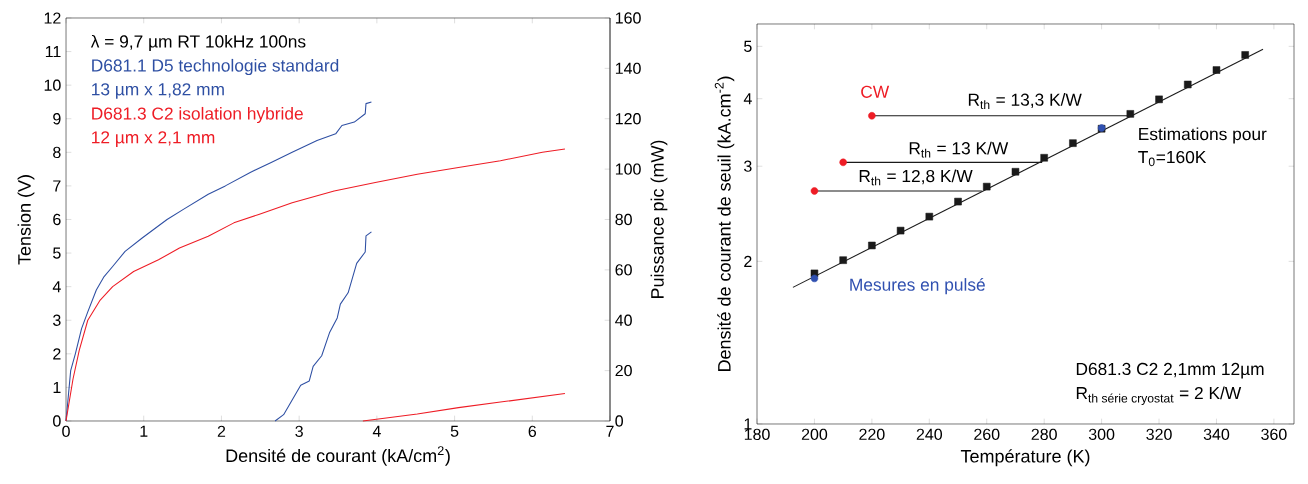 The height and width of the screenshot is (484, 1308). What do you see at coordinates (57, 152) in the screenshot?
I see `y-tick-label: 8` at bounding box center [57, 152].